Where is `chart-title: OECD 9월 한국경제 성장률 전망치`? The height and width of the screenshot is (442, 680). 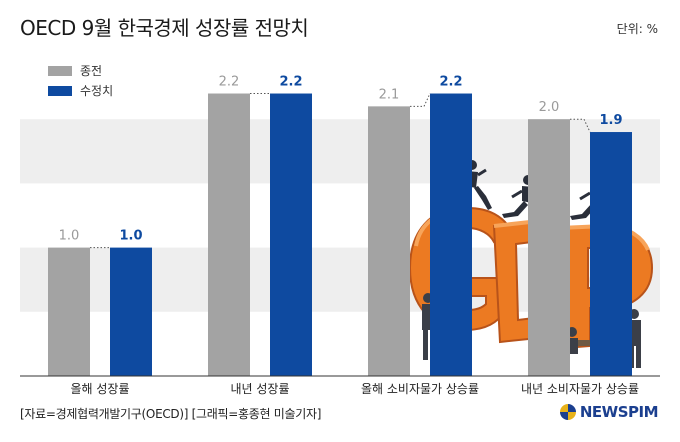
chart-title: OECD 9월 한국경제 성장률 전망치 is located at coordinates (164, 28).